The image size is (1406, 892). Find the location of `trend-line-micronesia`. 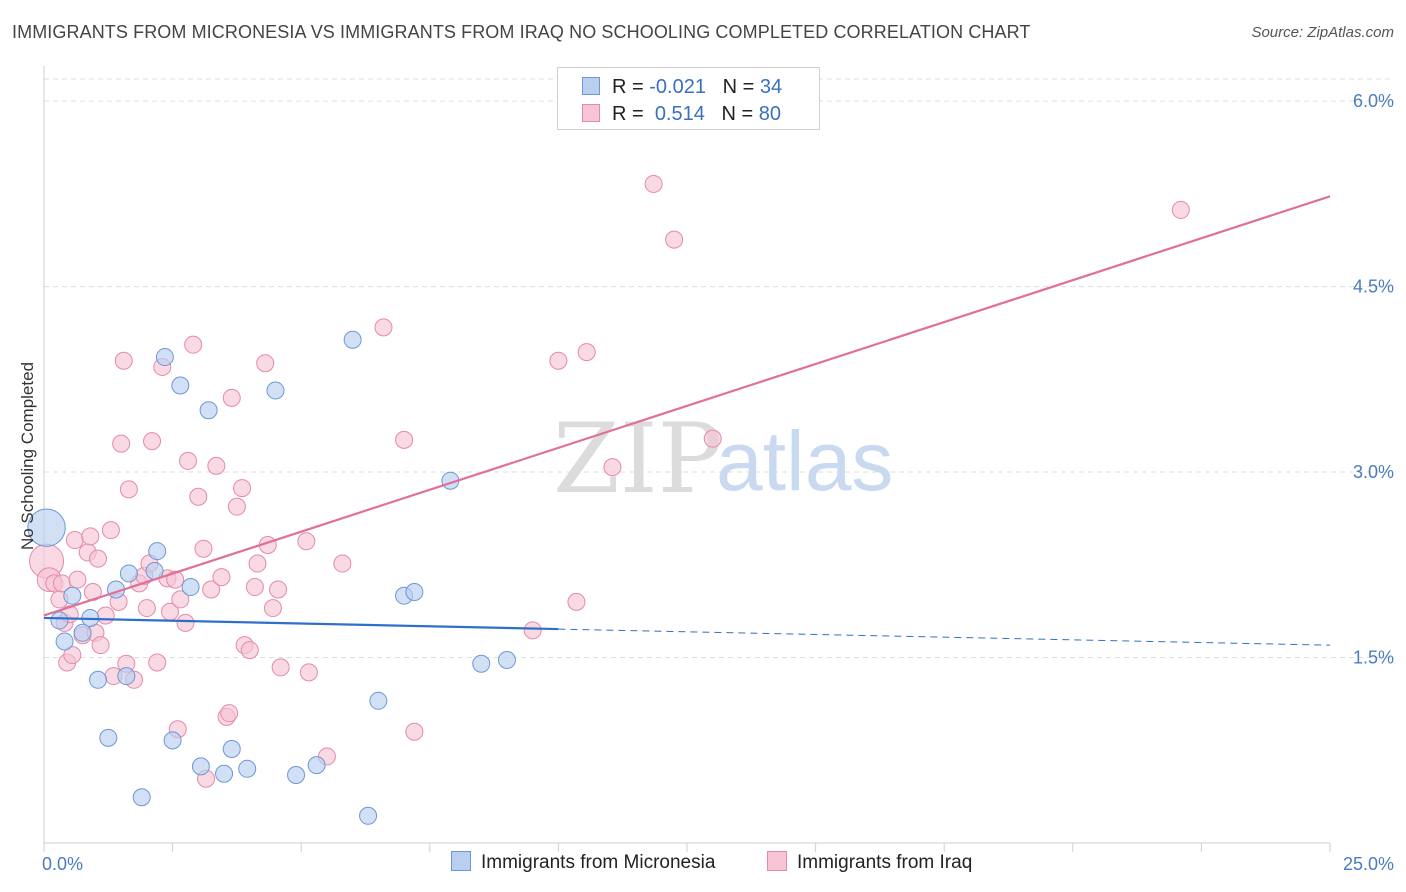

trend-line-micronesia is located at coordinates (301, 623).